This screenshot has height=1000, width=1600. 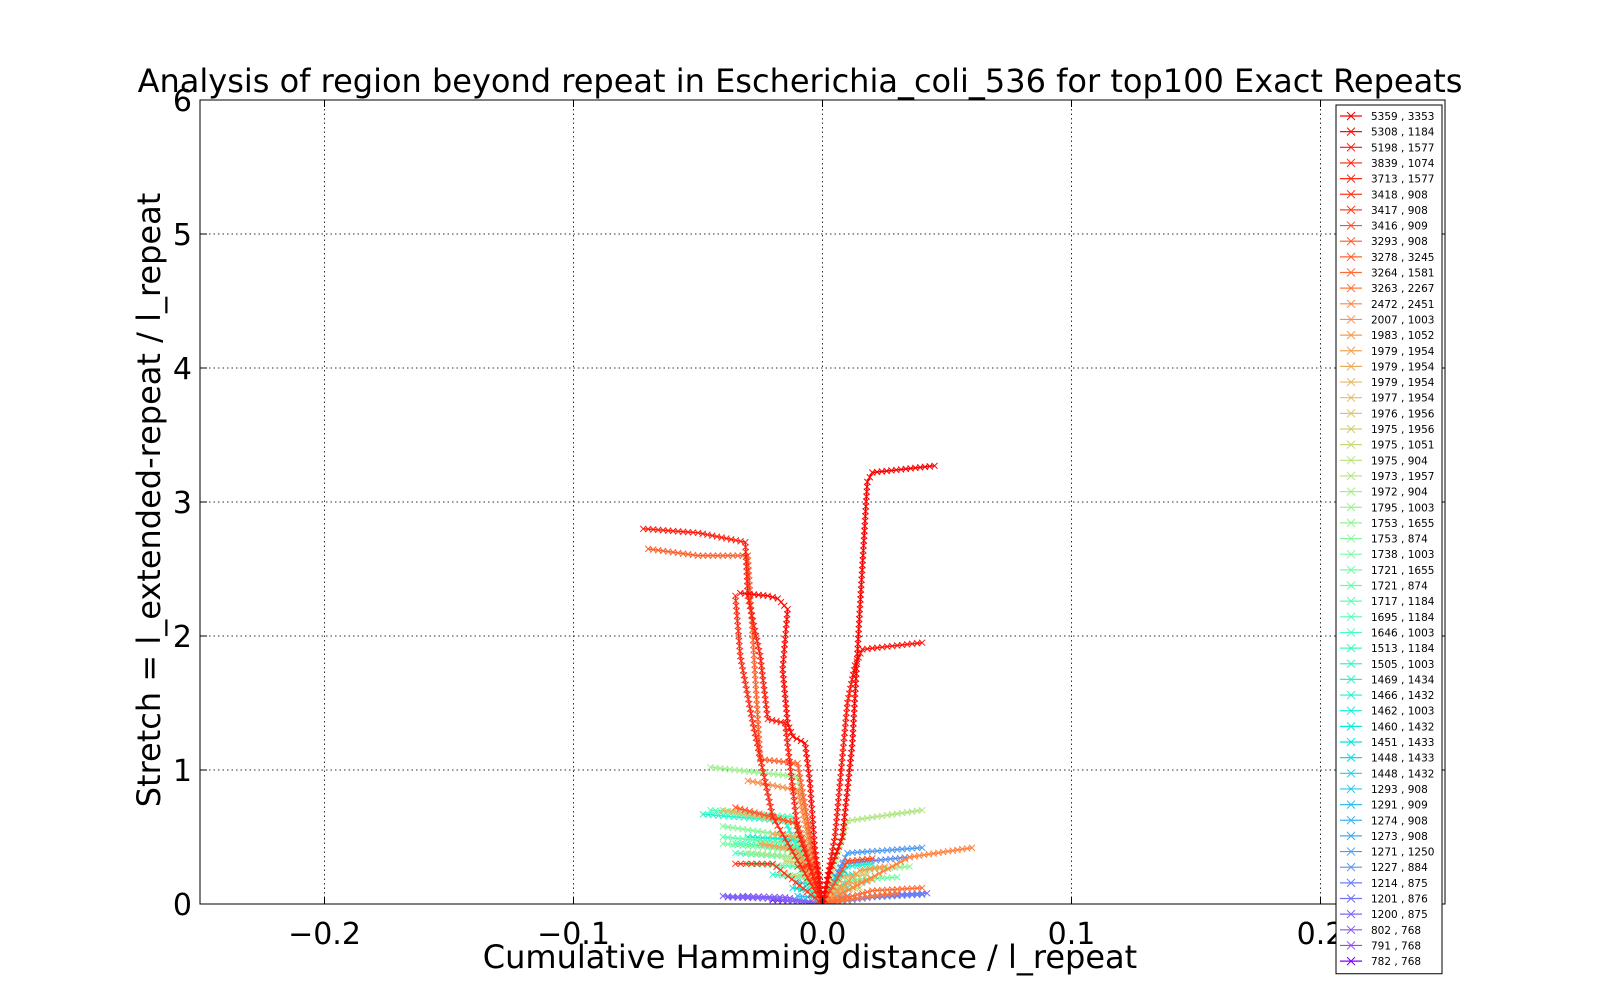 What do you see at coordinates (1403, 618) in the screenshot?
I see `legend-label: 1695 , 1184` at bounding box center [1403, 618].